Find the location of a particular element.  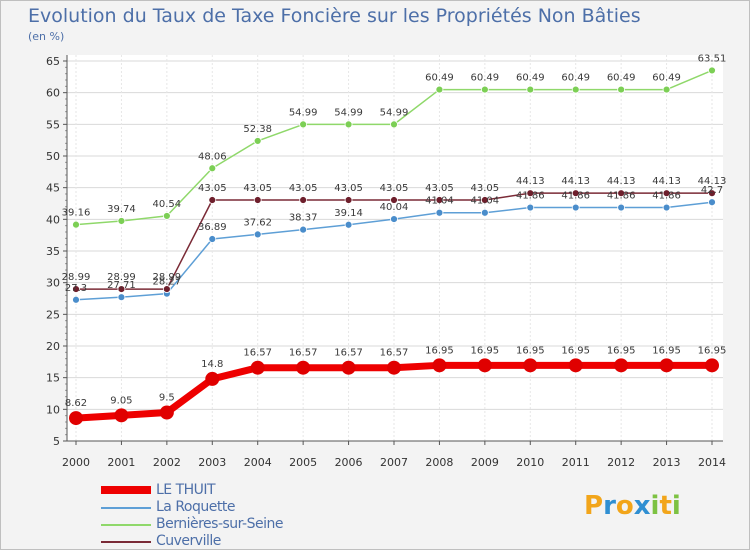

data-point-la-roquette-2006 is located at coordinates (348, 224).